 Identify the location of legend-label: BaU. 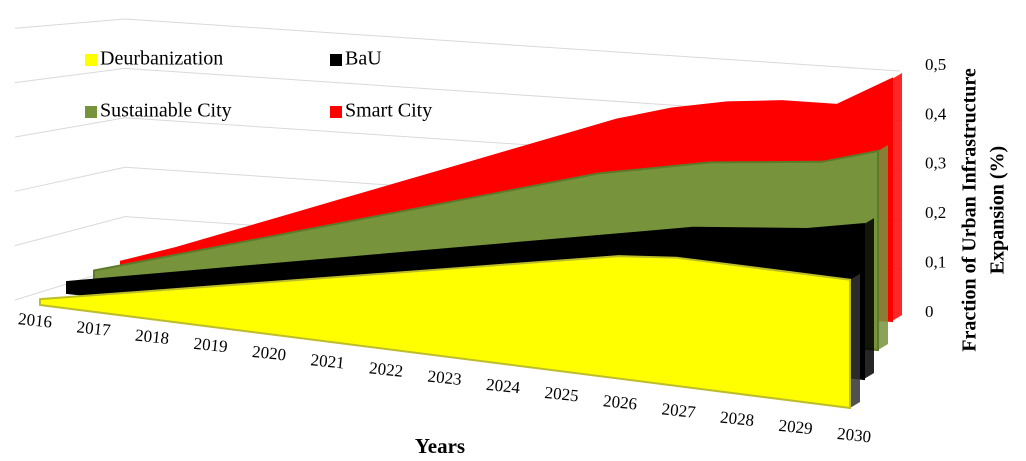
(363, 59).